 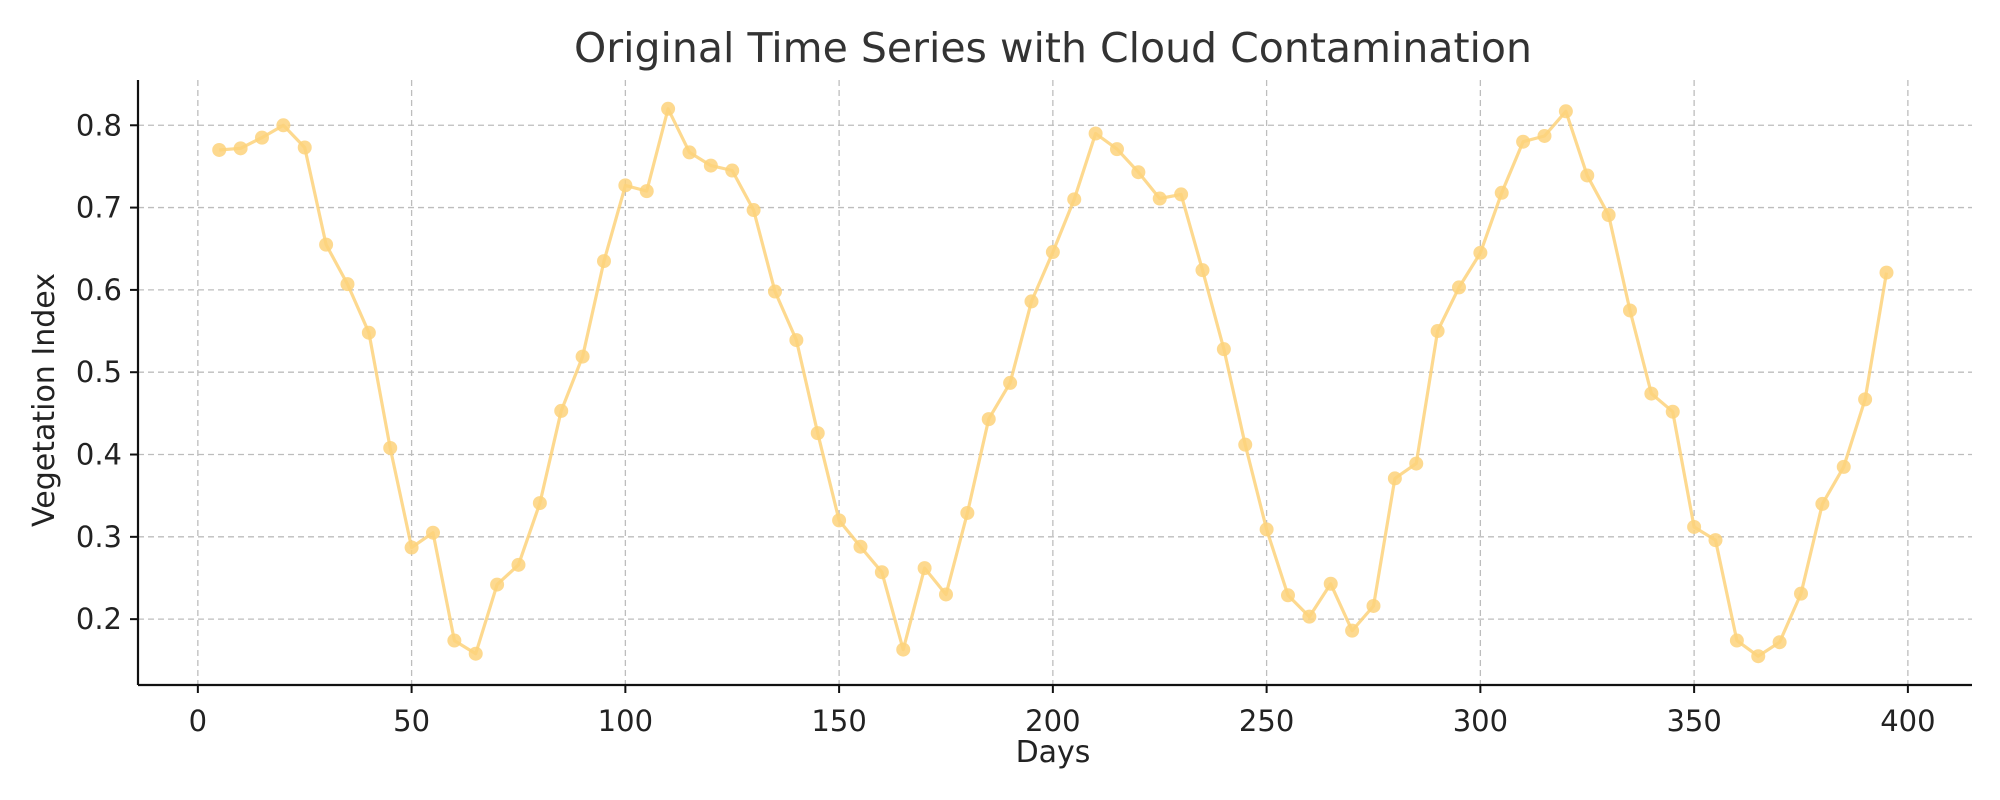 I want to click on y-tick-label: 0.3, so click(x=99, y=537).